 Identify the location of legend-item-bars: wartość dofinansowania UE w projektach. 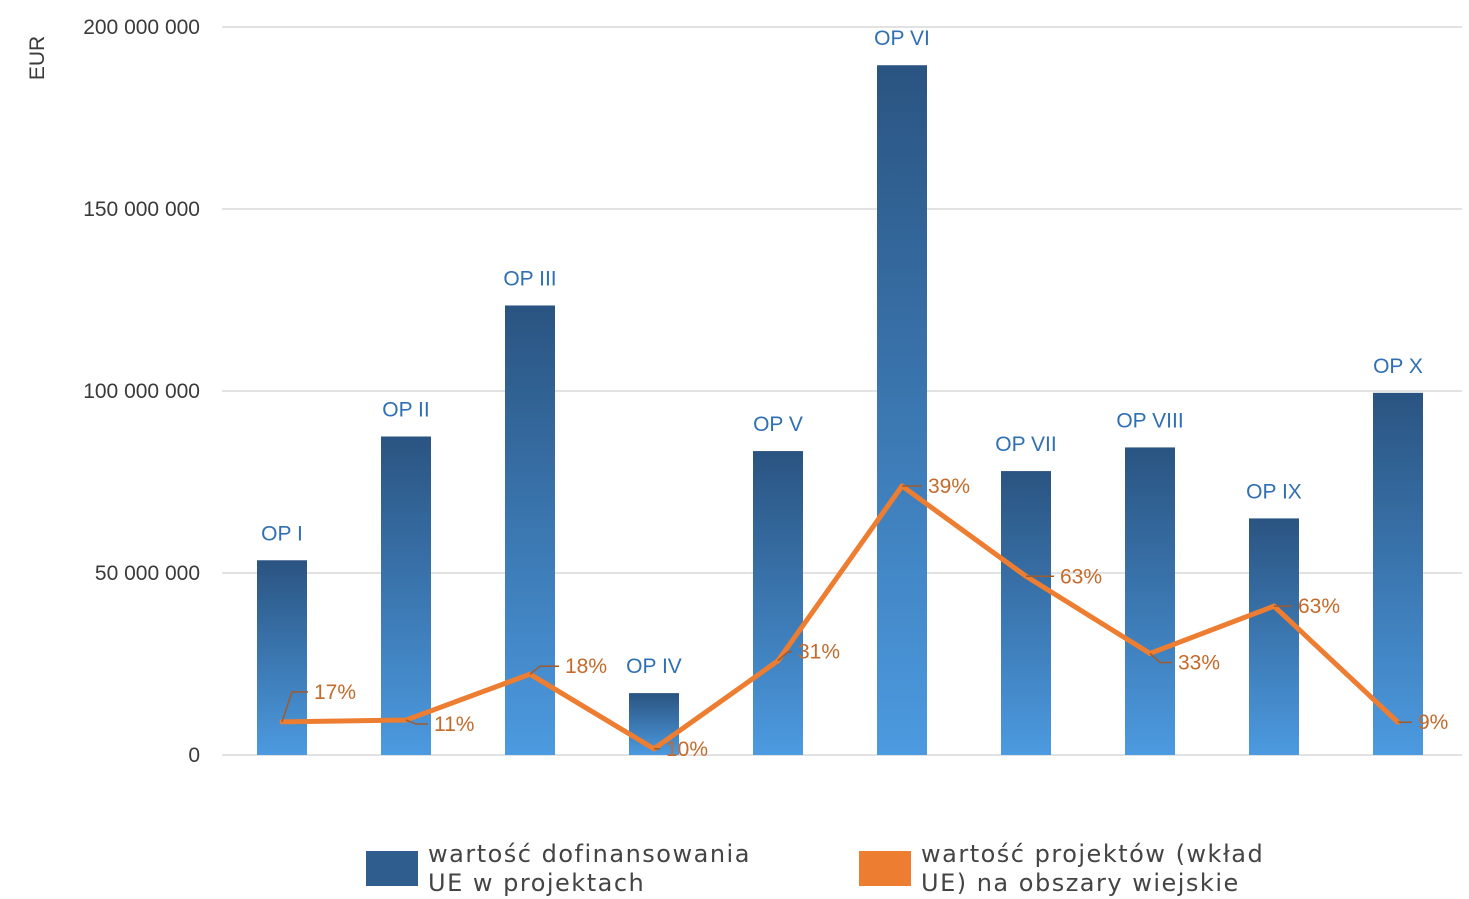
(577, 869).